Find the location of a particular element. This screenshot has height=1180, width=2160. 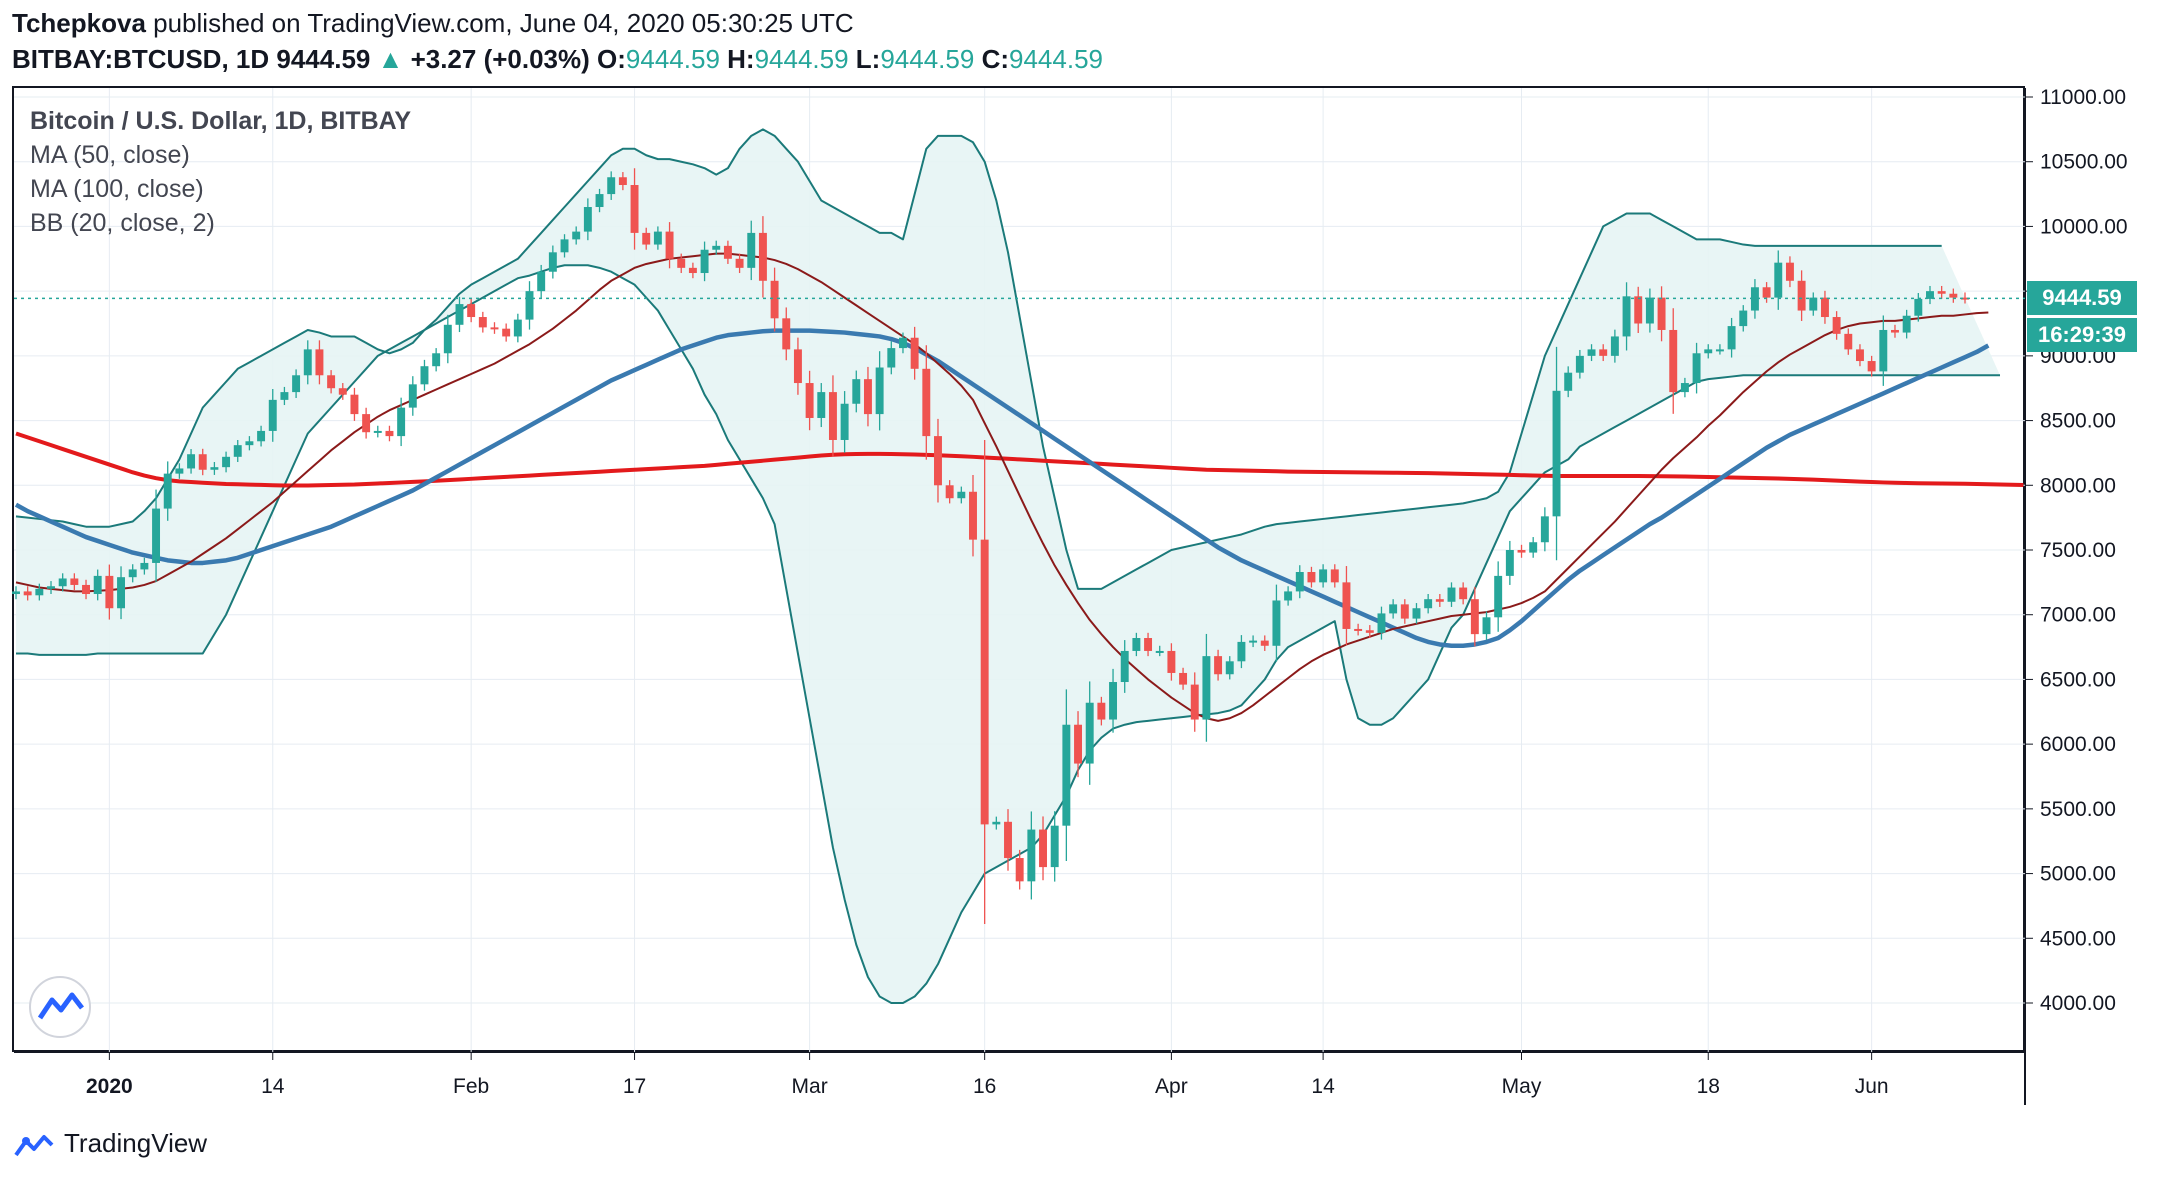

legend-bb: BB (20, close, 2) is located at coordinates (122, 223).